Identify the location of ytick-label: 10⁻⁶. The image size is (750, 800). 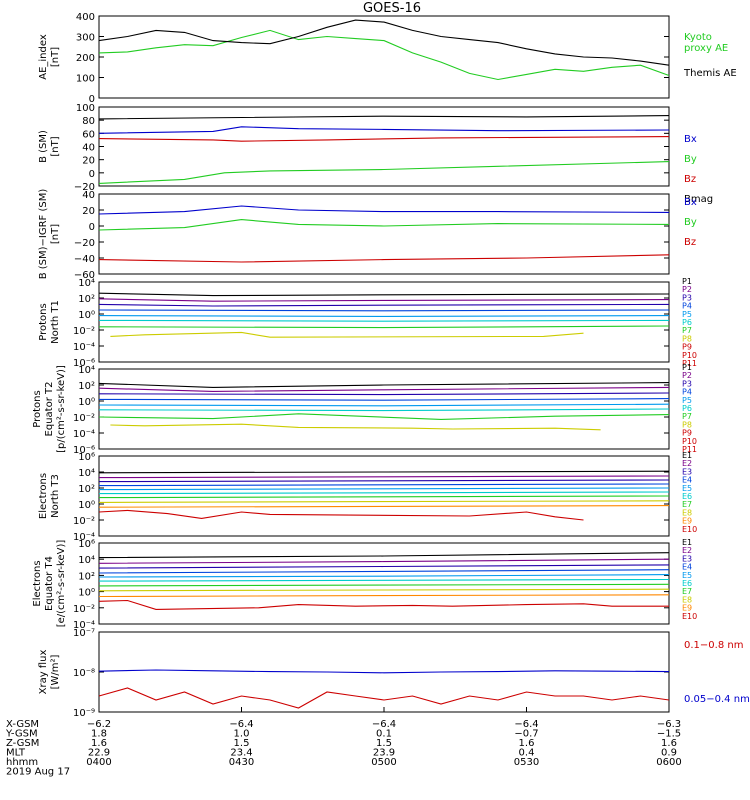
(84, 450).